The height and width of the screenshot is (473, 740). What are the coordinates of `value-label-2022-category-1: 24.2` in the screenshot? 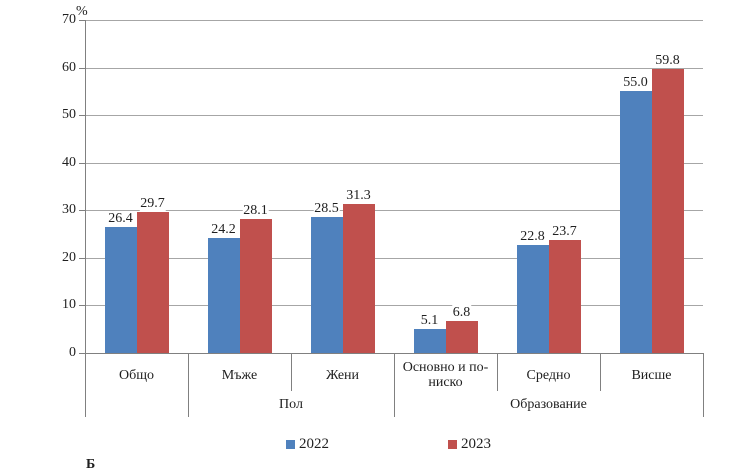 It's located at (223, 229).